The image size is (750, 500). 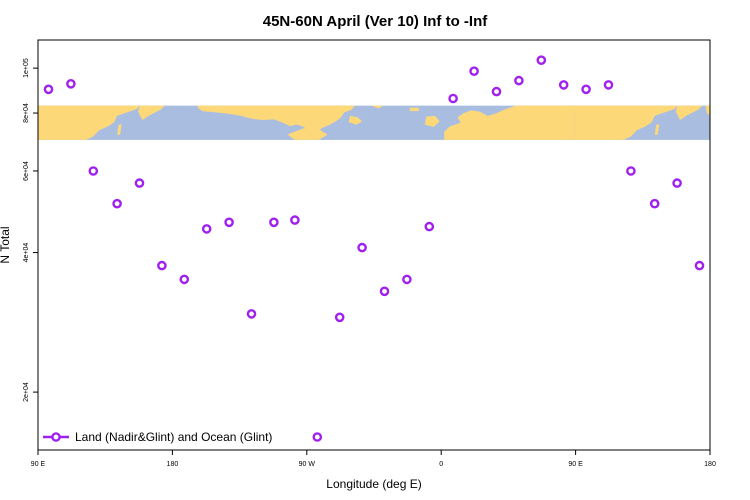 What do you see at coordinates (373, 459) in the screenshot?
I see `x-axis: 90 E 180 90 W 0 90 E 180` at bounding box center [373, 459].